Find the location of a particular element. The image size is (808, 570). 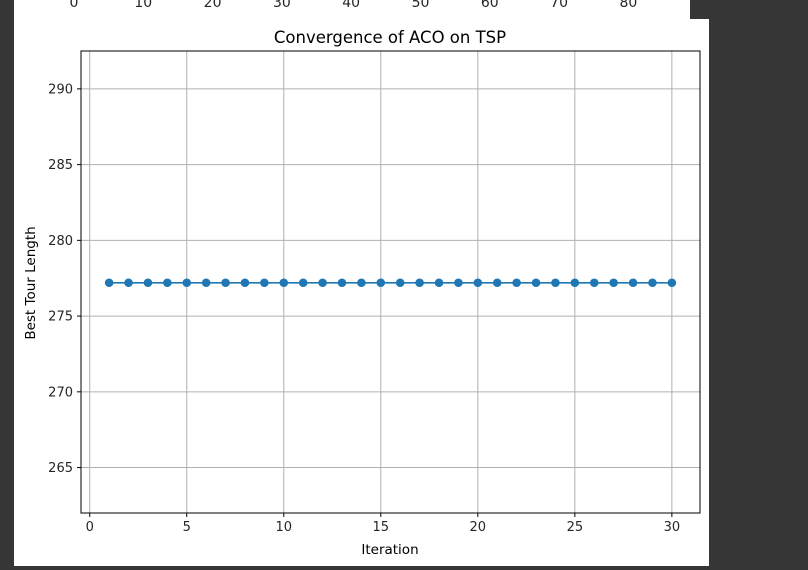

series-layer is located at coordinates (390, 283).